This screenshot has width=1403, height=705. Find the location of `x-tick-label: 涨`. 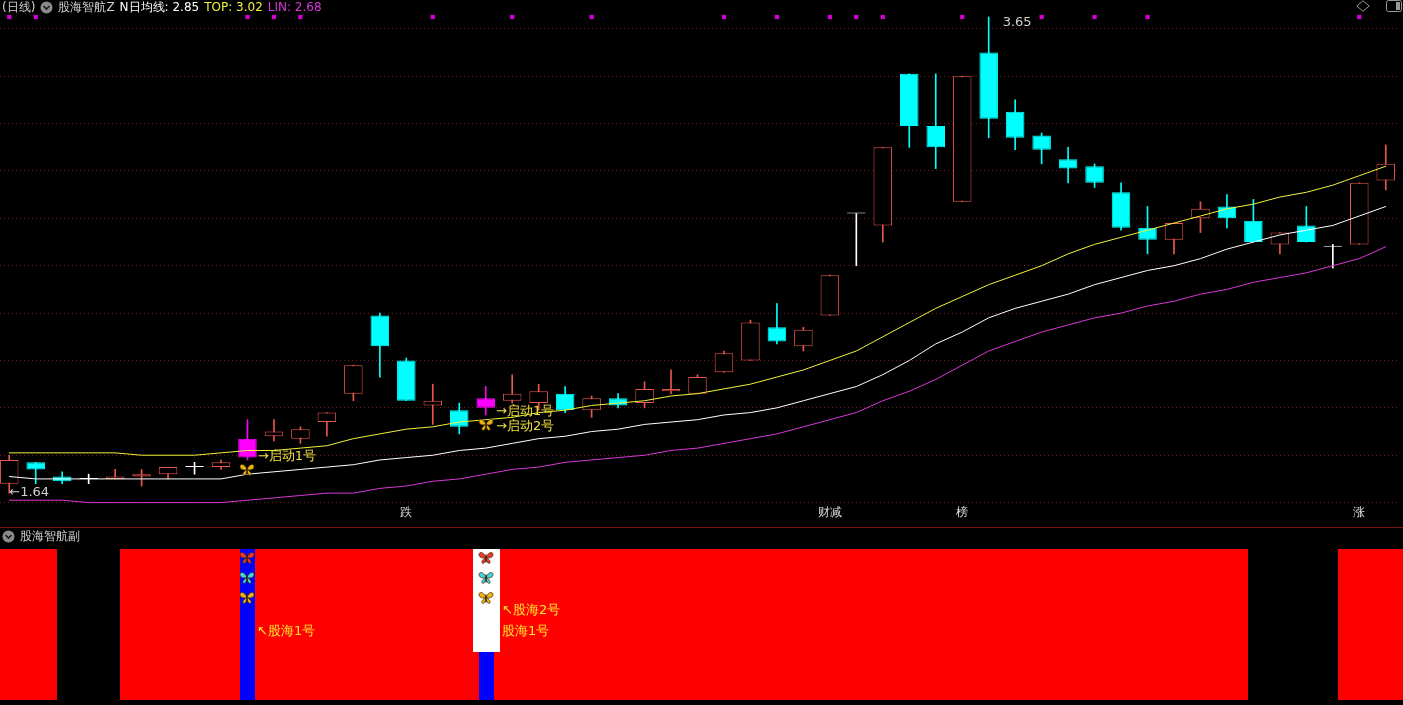

x-tick-label: 涨 is located at coordinates (1359, 511).